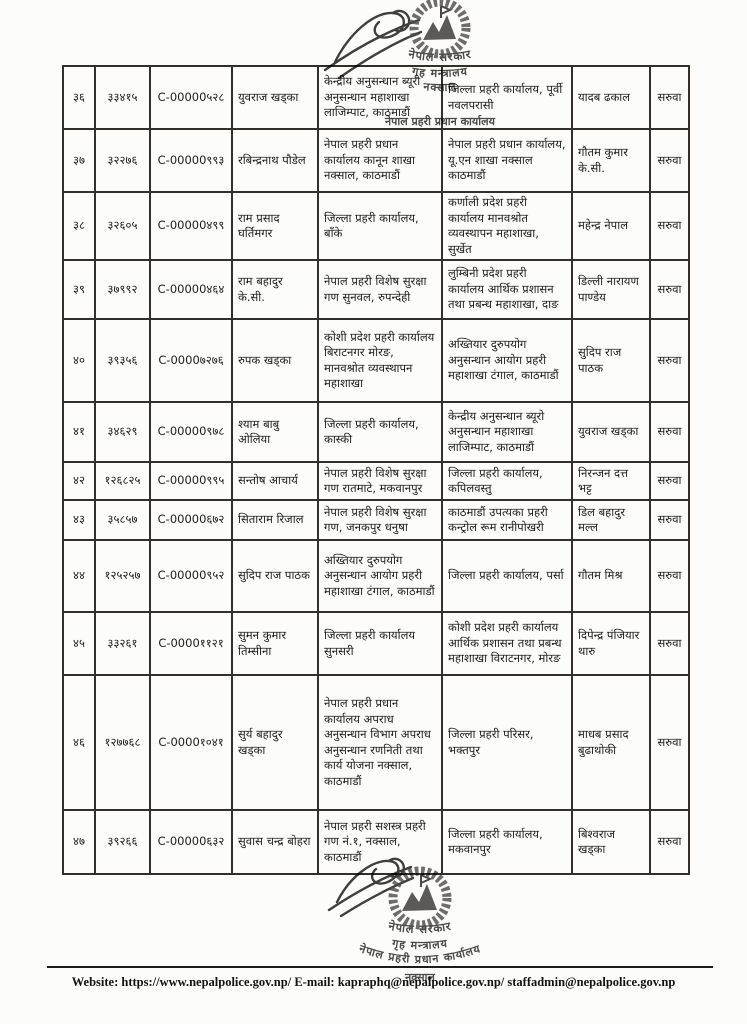 The height and width of the screenshot is (1024, 747). What do you see at coordinates (79, 432) in the screenshot?
I see `cell-sn: ४१` at bounding box center [79, 432].